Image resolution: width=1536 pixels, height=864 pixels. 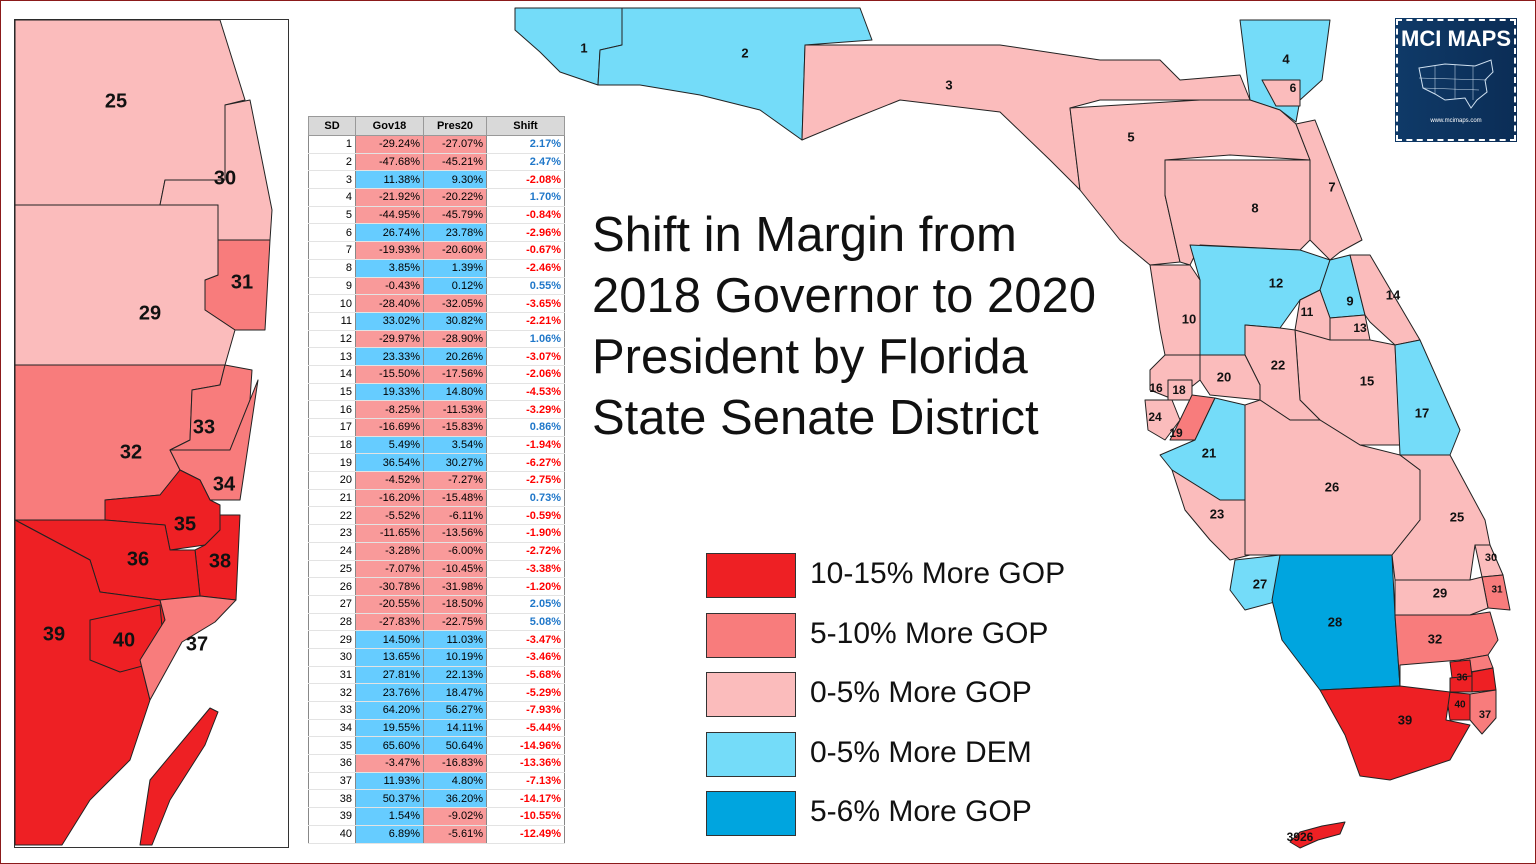 I want to click on district-label: 35, so click(x=185, y=524).